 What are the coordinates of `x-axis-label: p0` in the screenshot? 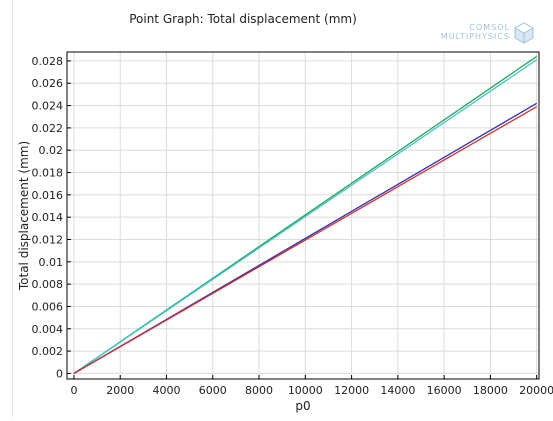 It's located at (302, 406).